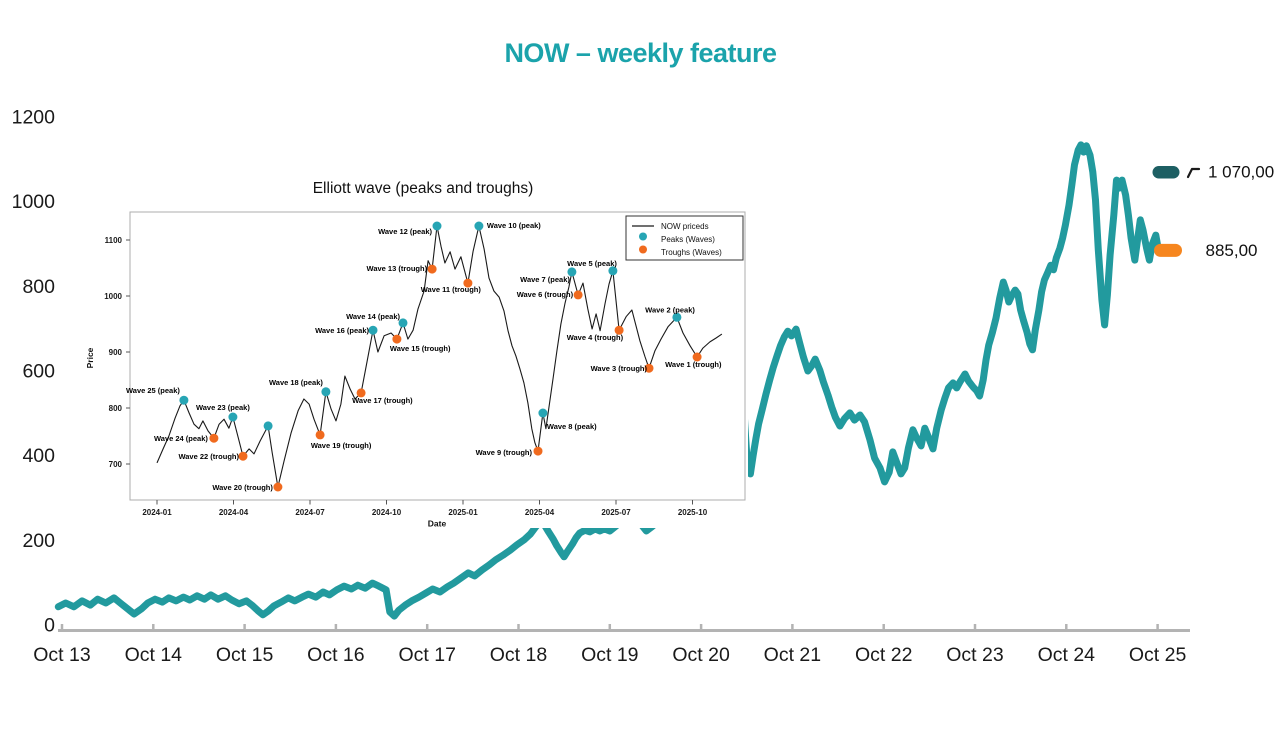  Describe the element at coordinates (296, 382) in the screenshot. I see `wave-label: Wave 18 (peak)` at that location.